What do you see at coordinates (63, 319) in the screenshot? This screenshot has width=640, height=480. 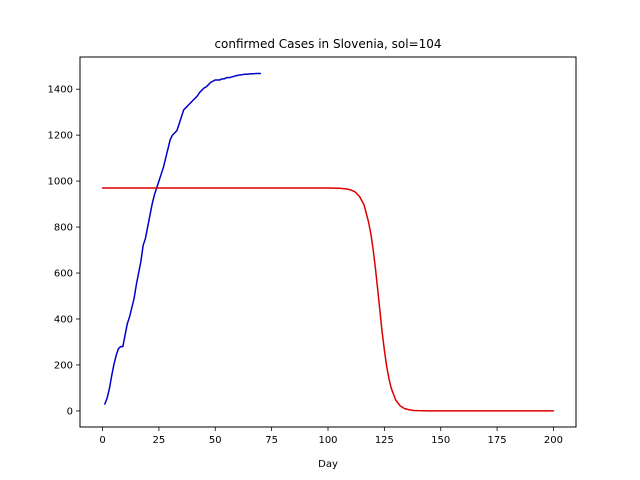 I see `y-tick-label: 400` at bounding box center [63, 319].